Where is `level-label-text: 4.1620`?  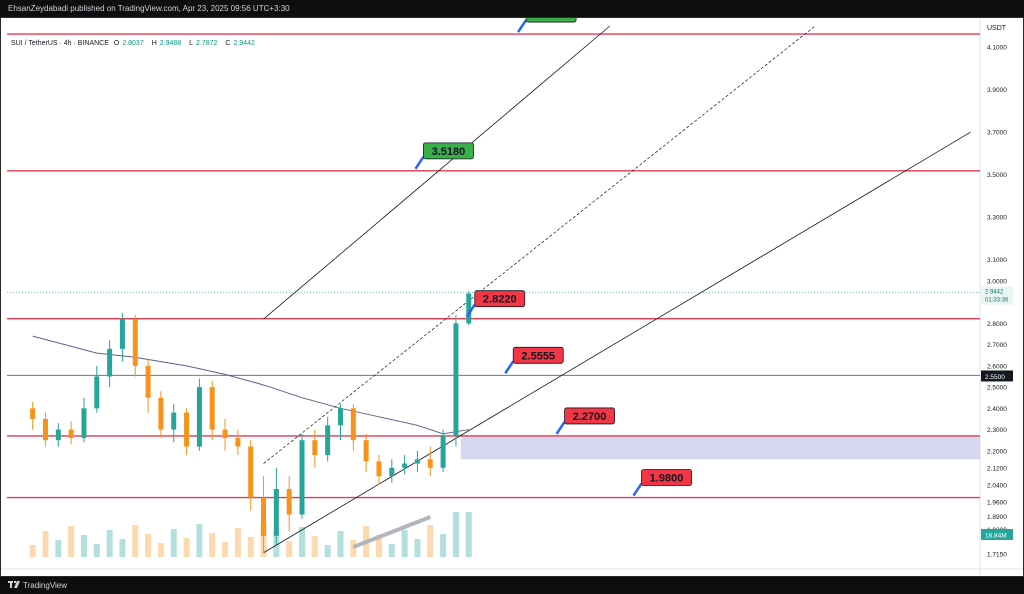
level-label-text: 4.1620 is located at coordinates (551, 19).